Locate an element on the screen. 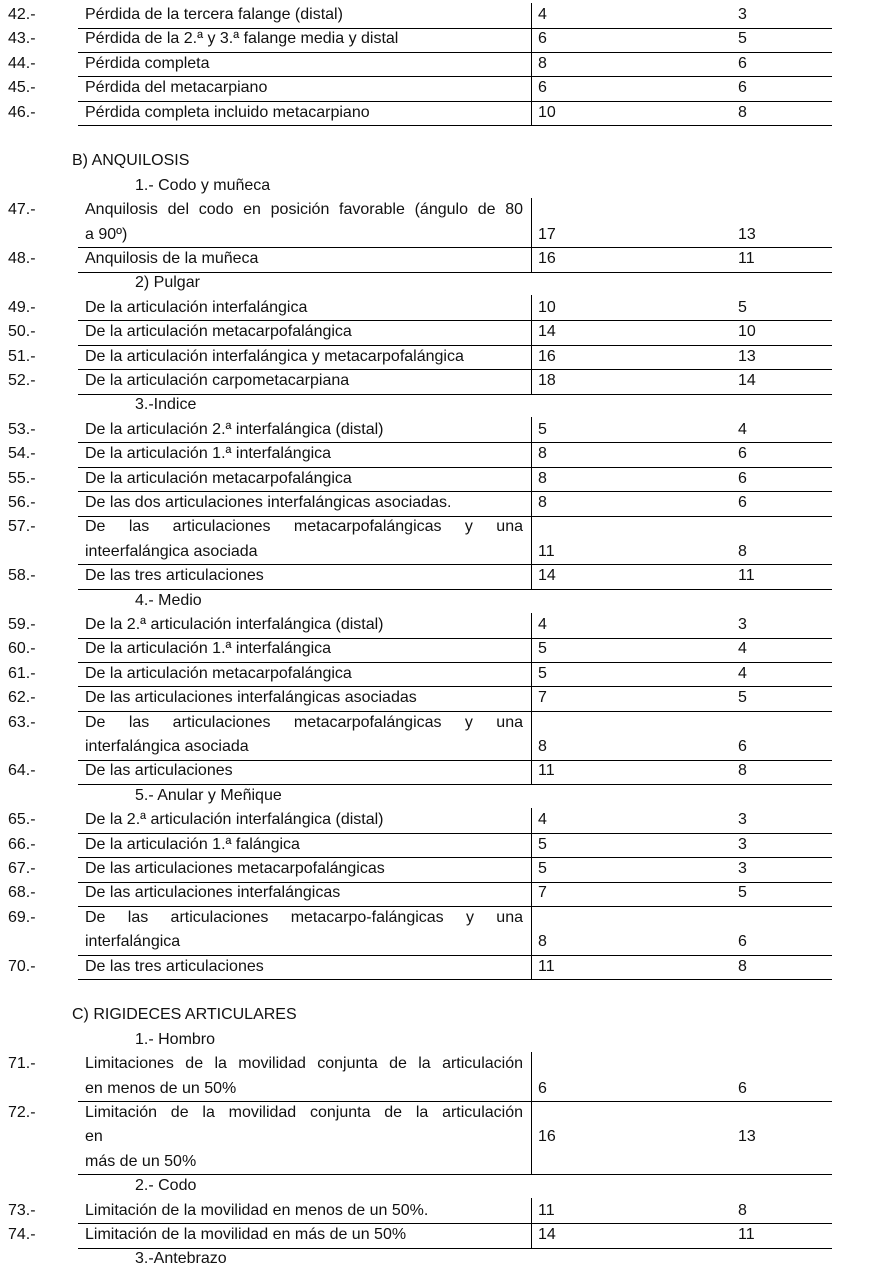 The width and height of the screenshot is (894, 1274). value-col1: 10 is located at coordinates (547, 307).